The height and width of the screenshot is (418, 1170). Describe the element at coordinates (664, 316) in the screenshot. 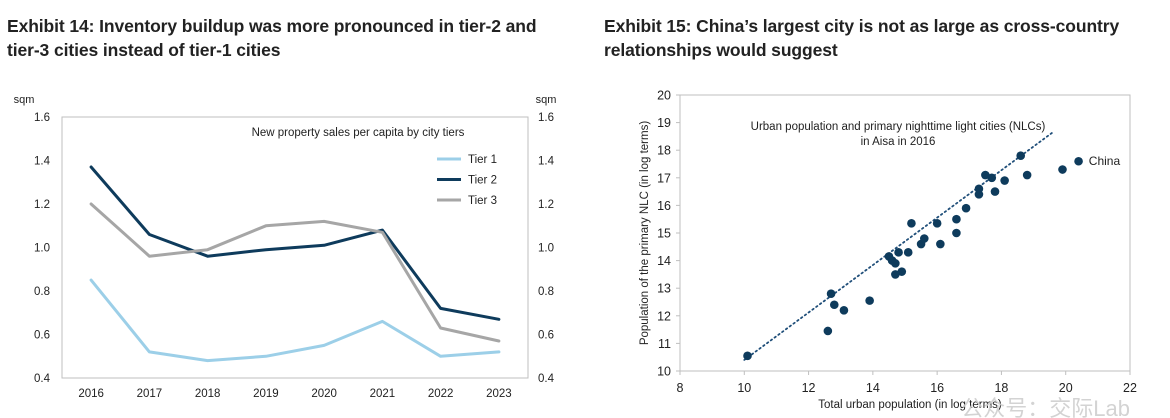

I see `y-tick-label: 12` at that location.